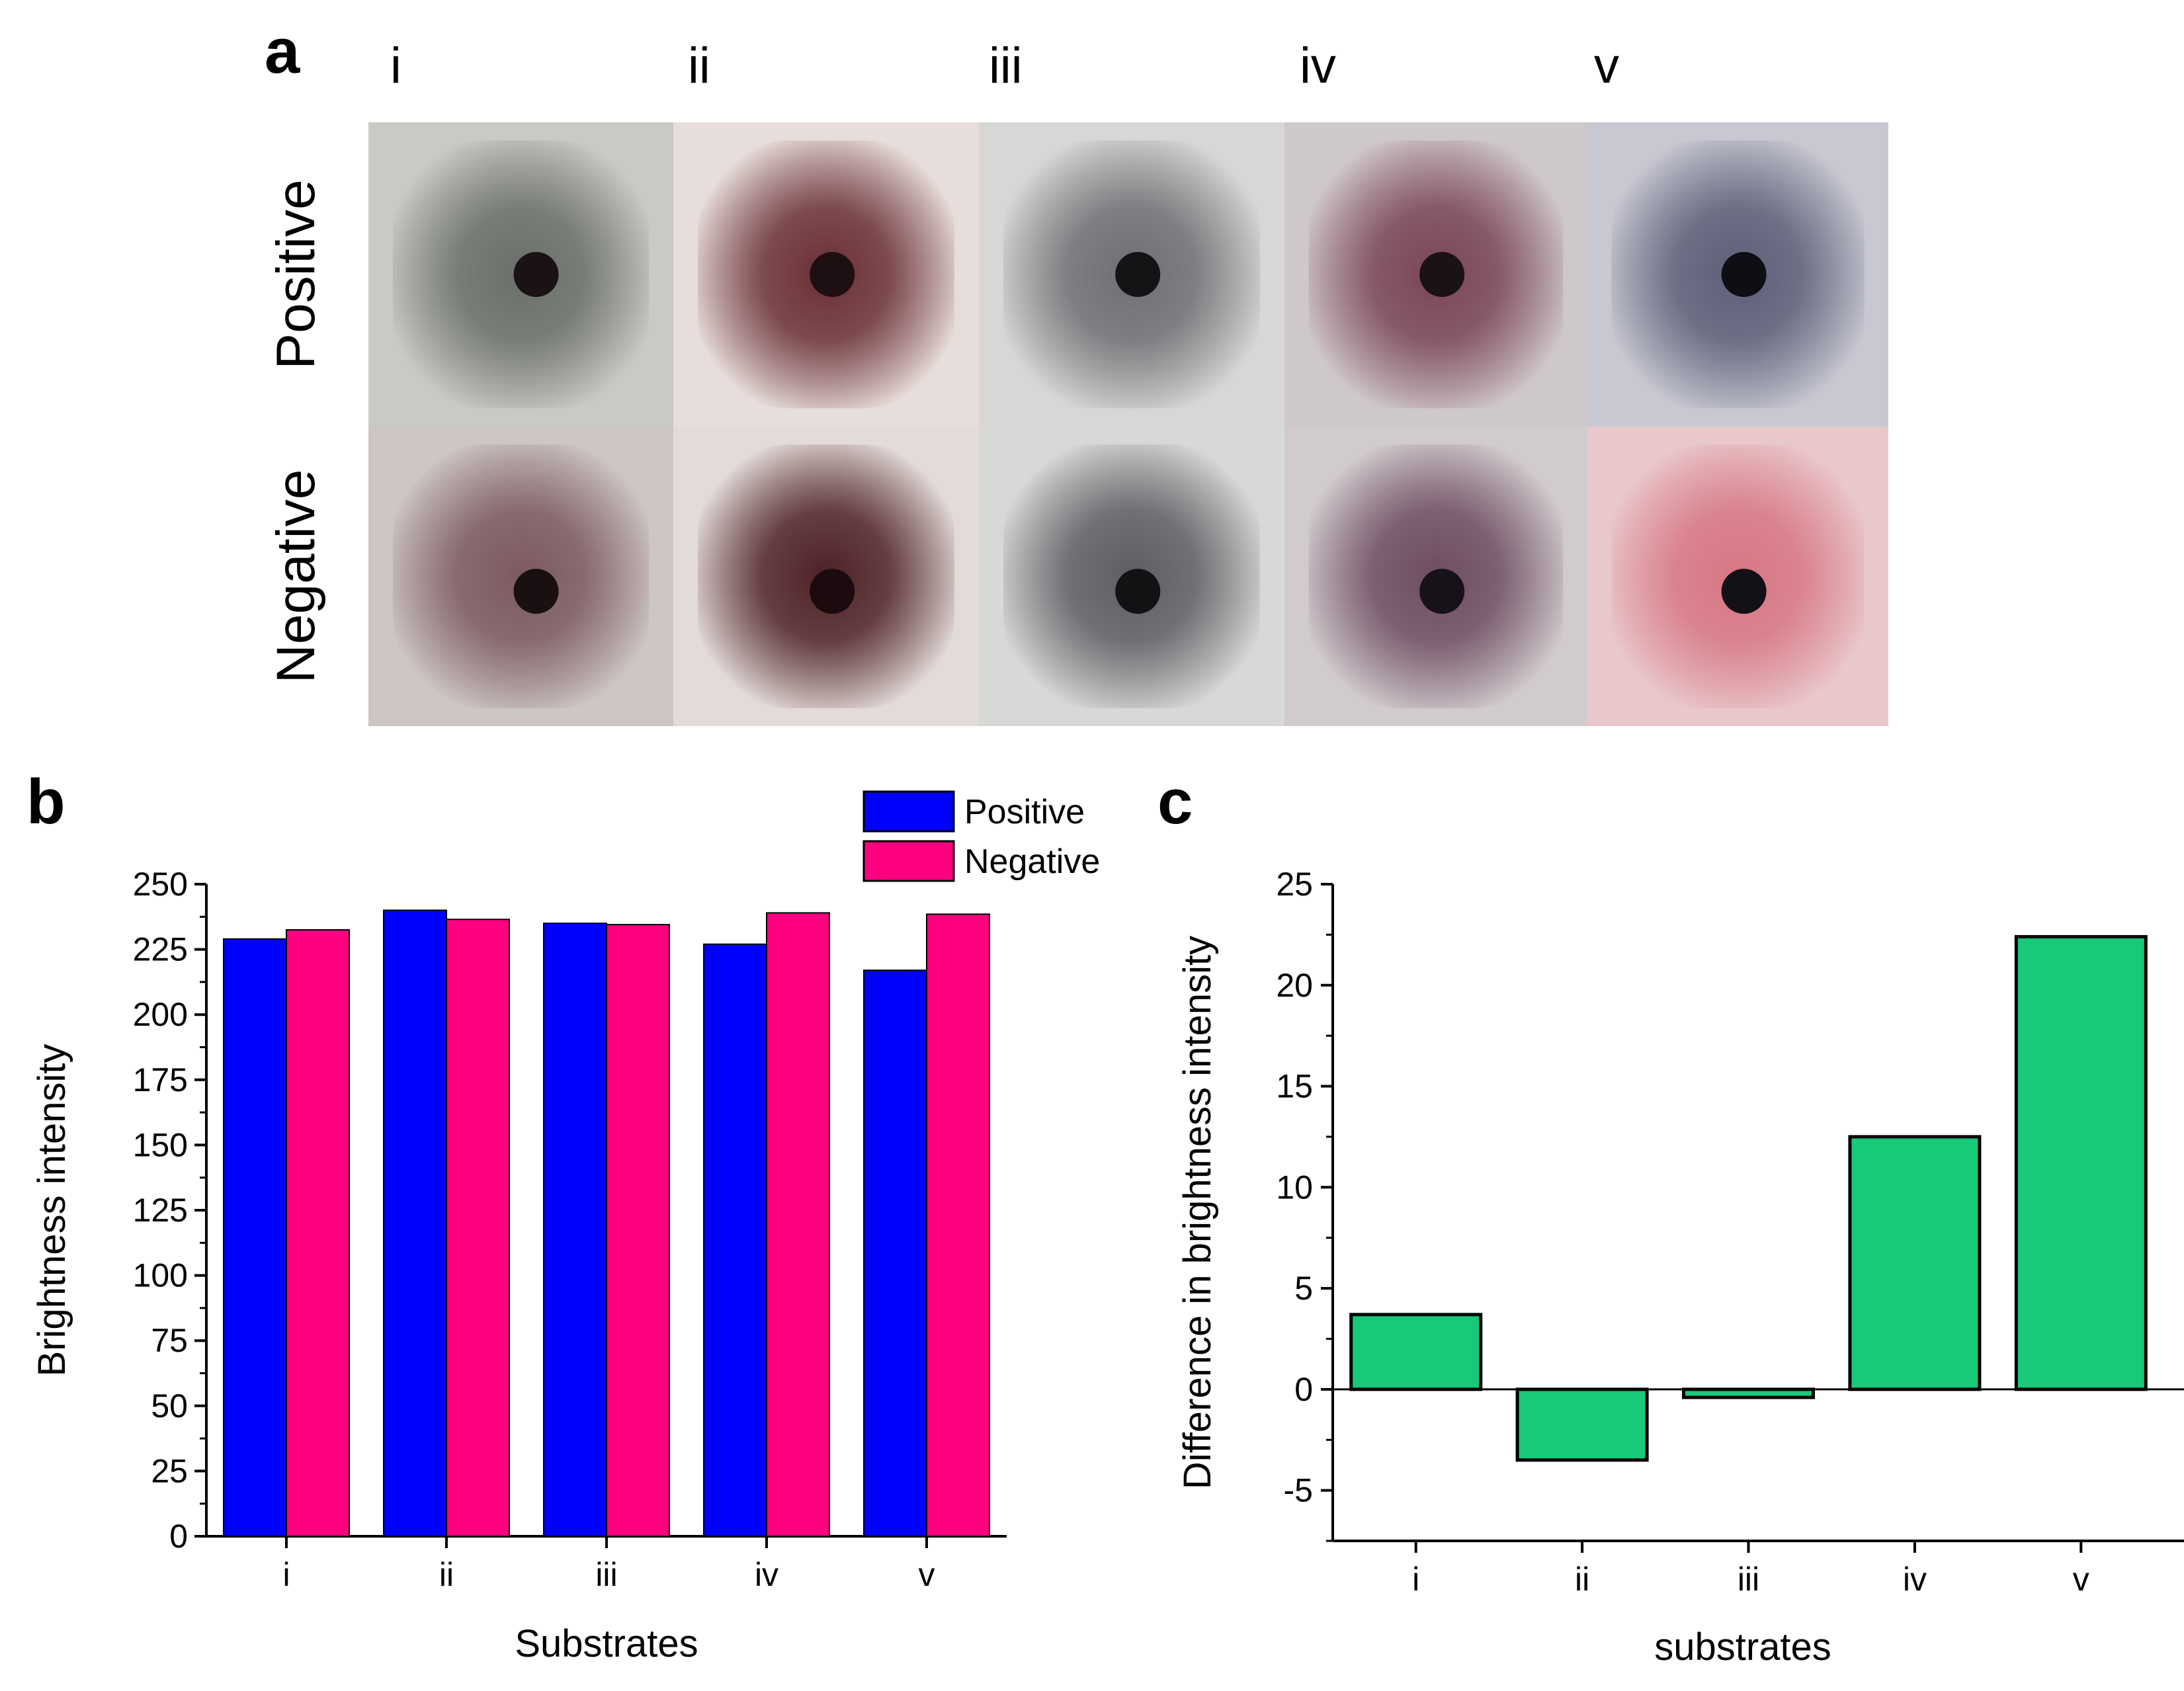 This screenshot has height=1691, width=2184. What do you see at coordinates (699, 66) in the screenshot?
I see `column-label-ii: ii` at bounding box center [699, 66].